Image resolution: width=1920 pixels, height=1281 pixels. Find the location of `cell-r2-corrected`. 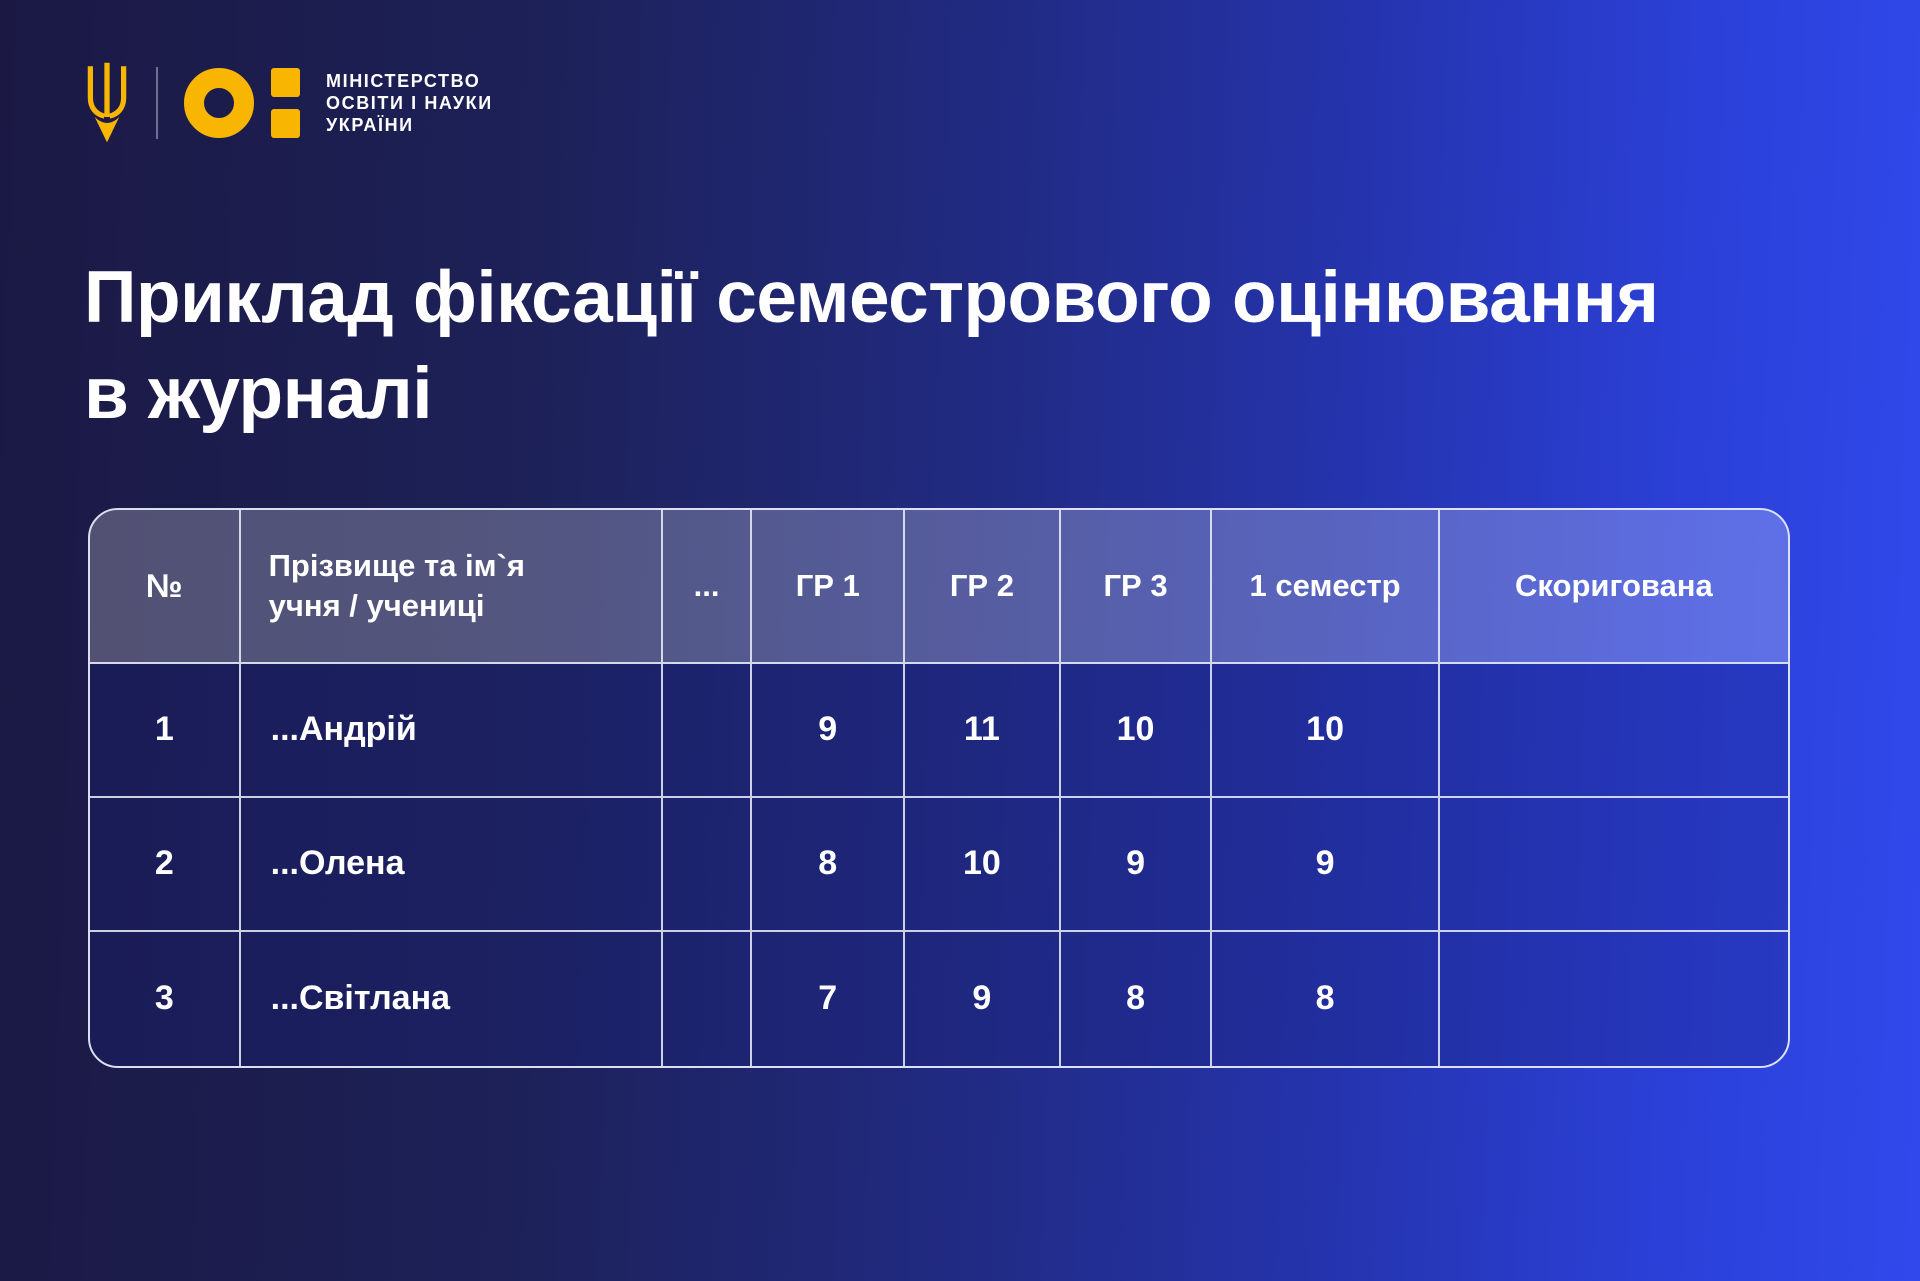

cell-r2-corrected is located at coordinates (1613, 864).